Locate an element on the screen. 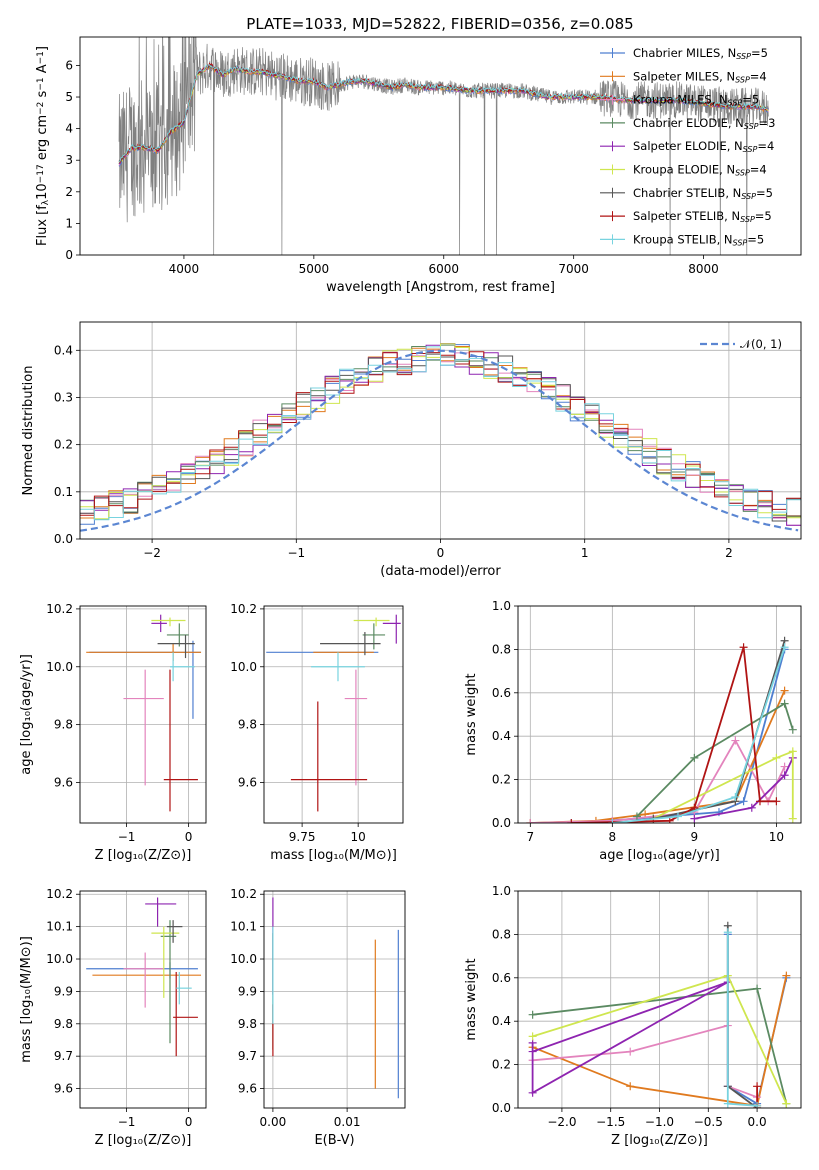 Image resolution: width=819 pixels, height=1170 pixels. mass-weight-line-salpeter_elodie is located at coordinates (744, 788).